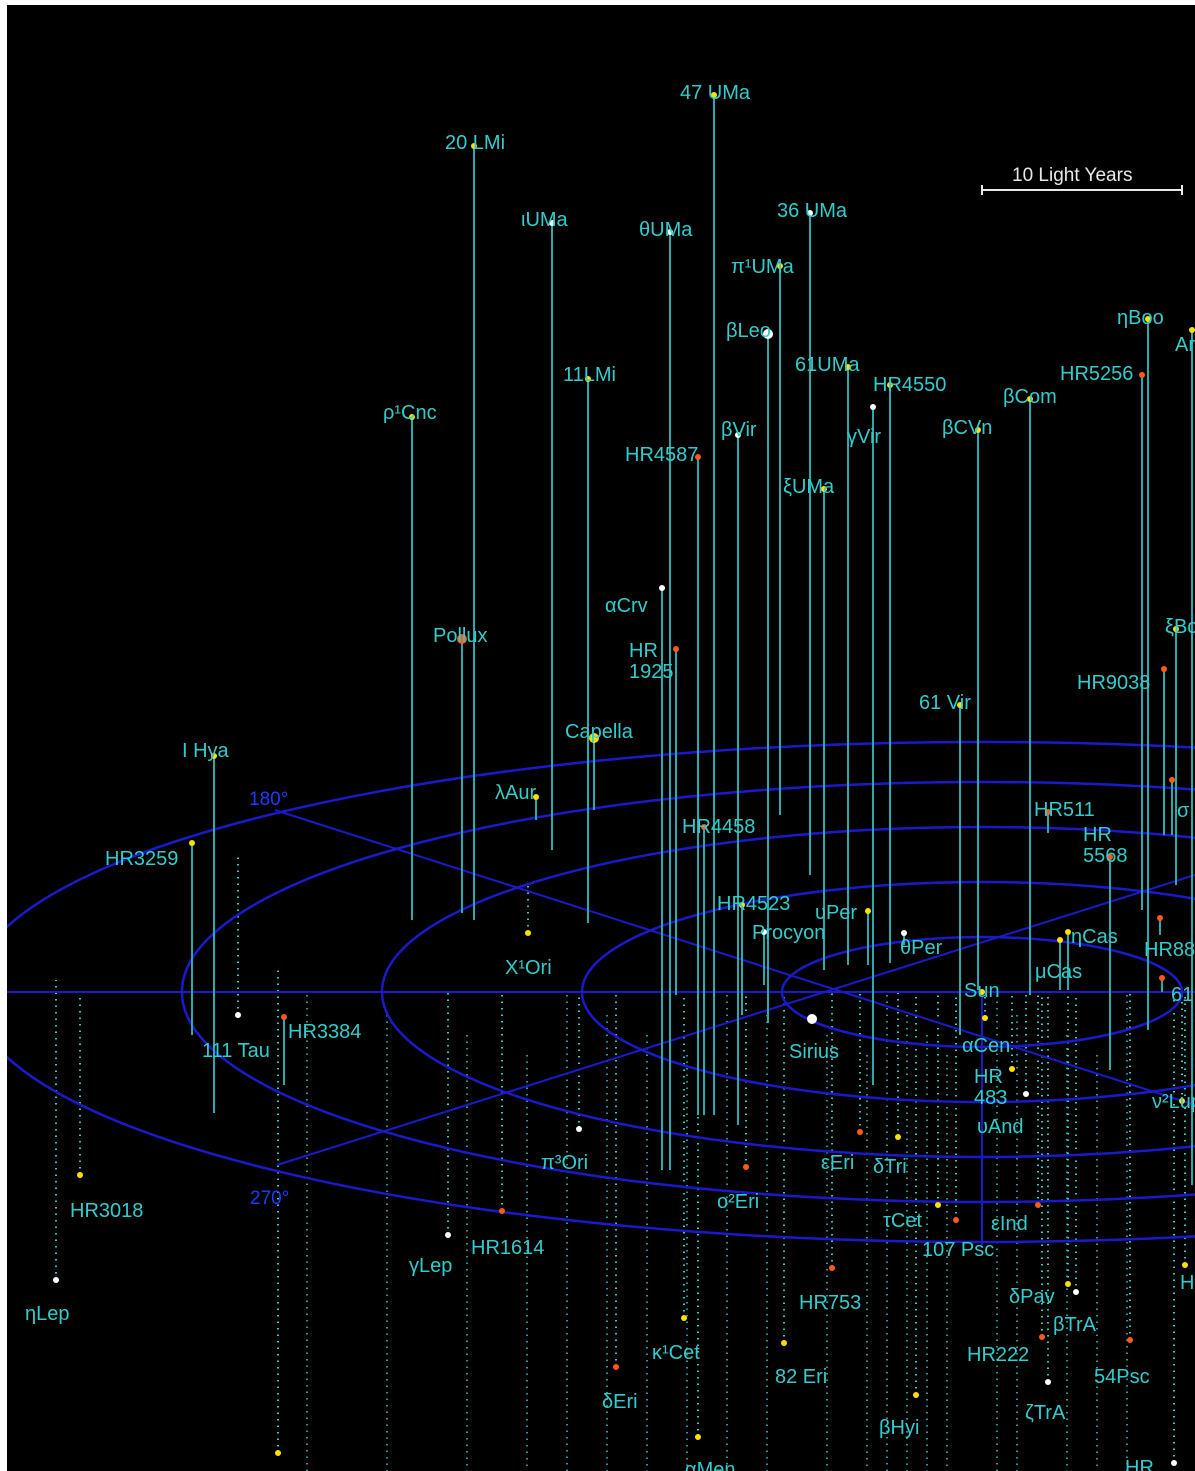 The image size is (1195, 1471). I want to click on star-arc, so click(1192, 330).